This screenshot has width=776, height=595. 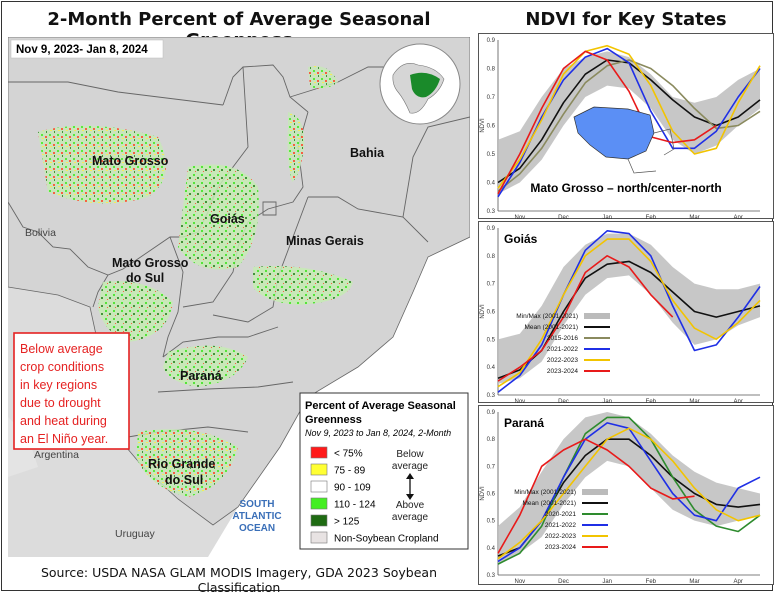 I want to click on svg-text: Greenness, so click(x=333, y=420).